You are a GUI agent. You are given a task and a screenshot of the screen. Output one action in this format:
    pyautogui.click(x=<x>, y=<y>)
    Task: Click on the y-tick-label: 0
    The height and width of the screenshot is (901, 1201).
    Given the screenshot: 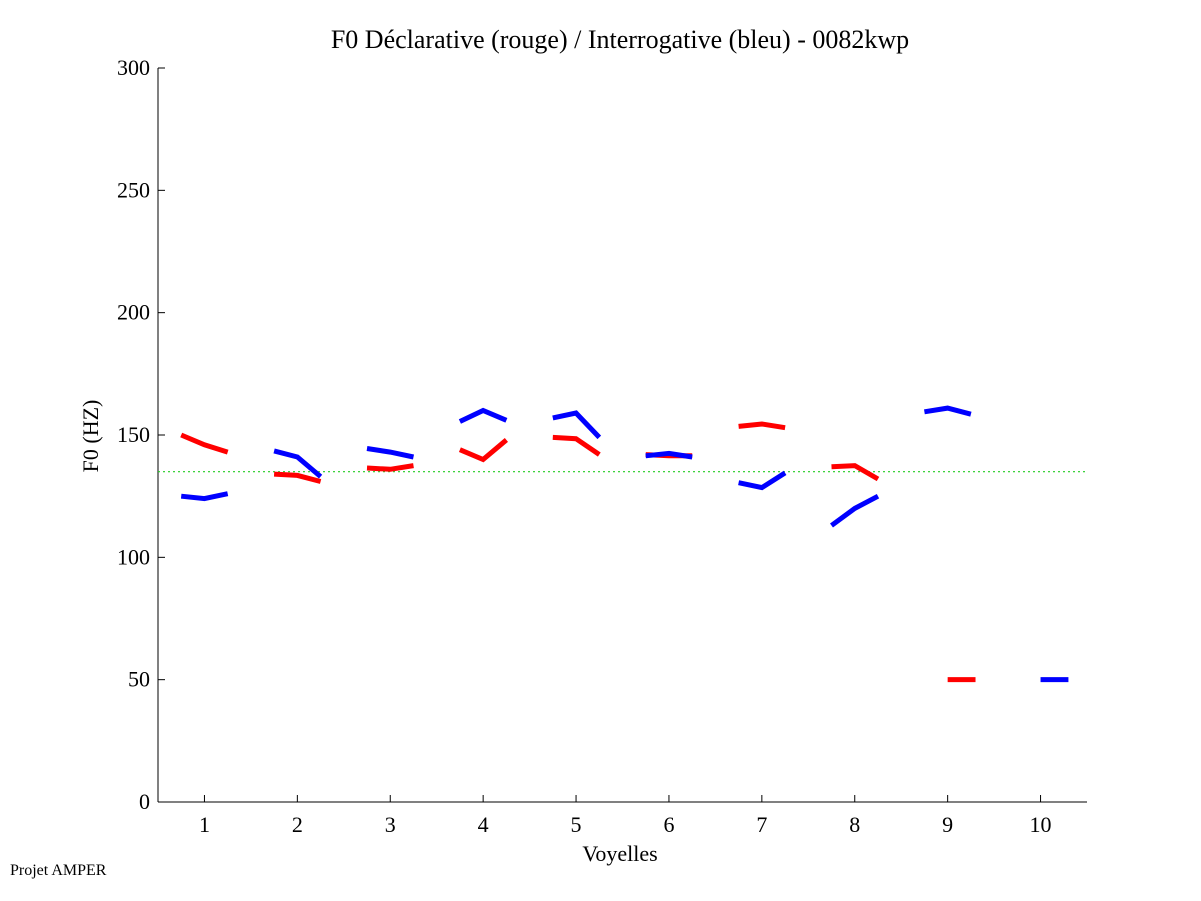 What is the action you would take?
    pyautogui.click(x=144, y=801)
    